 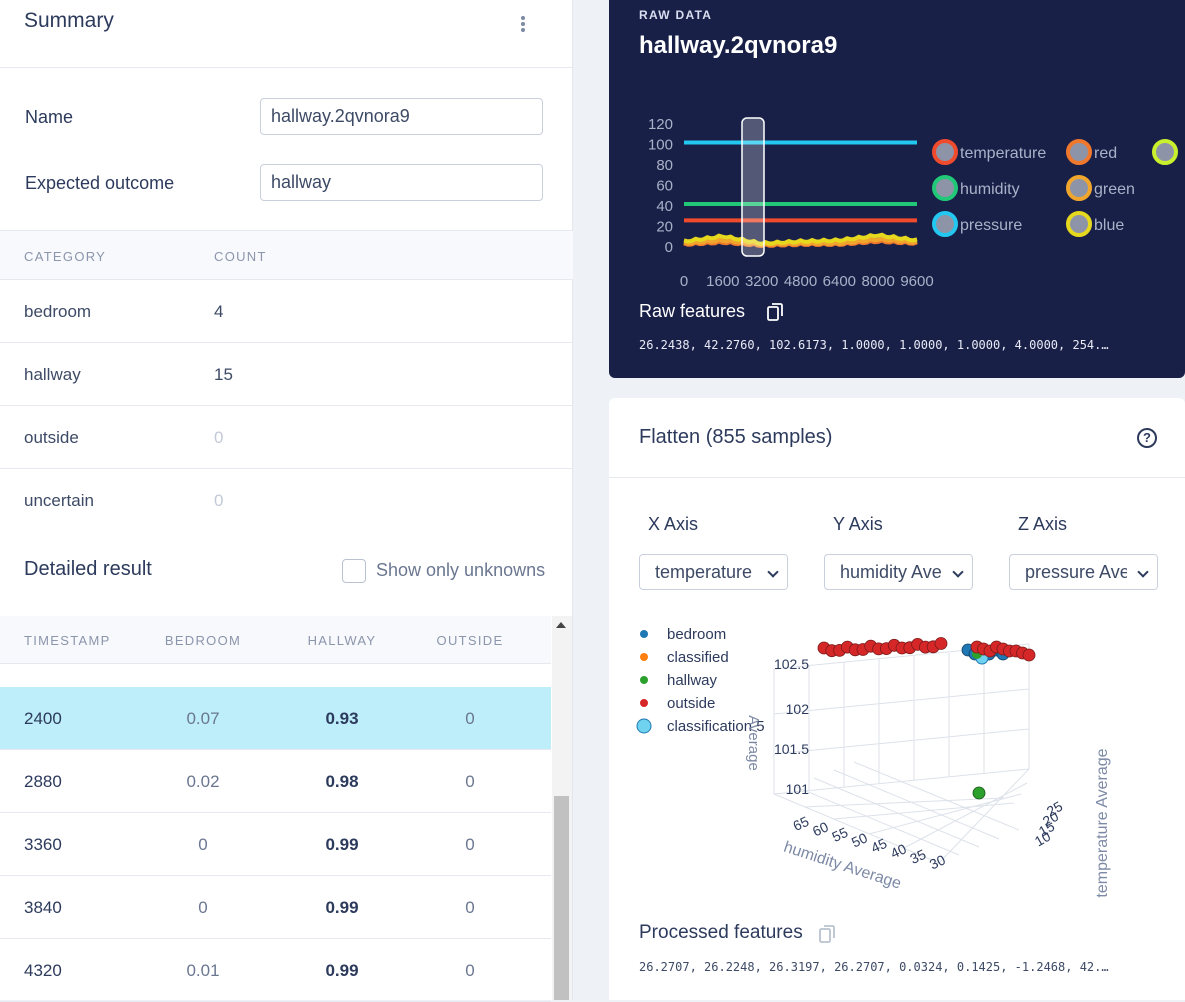 I want to click on series-line-blue, so click(x=800, y=239).